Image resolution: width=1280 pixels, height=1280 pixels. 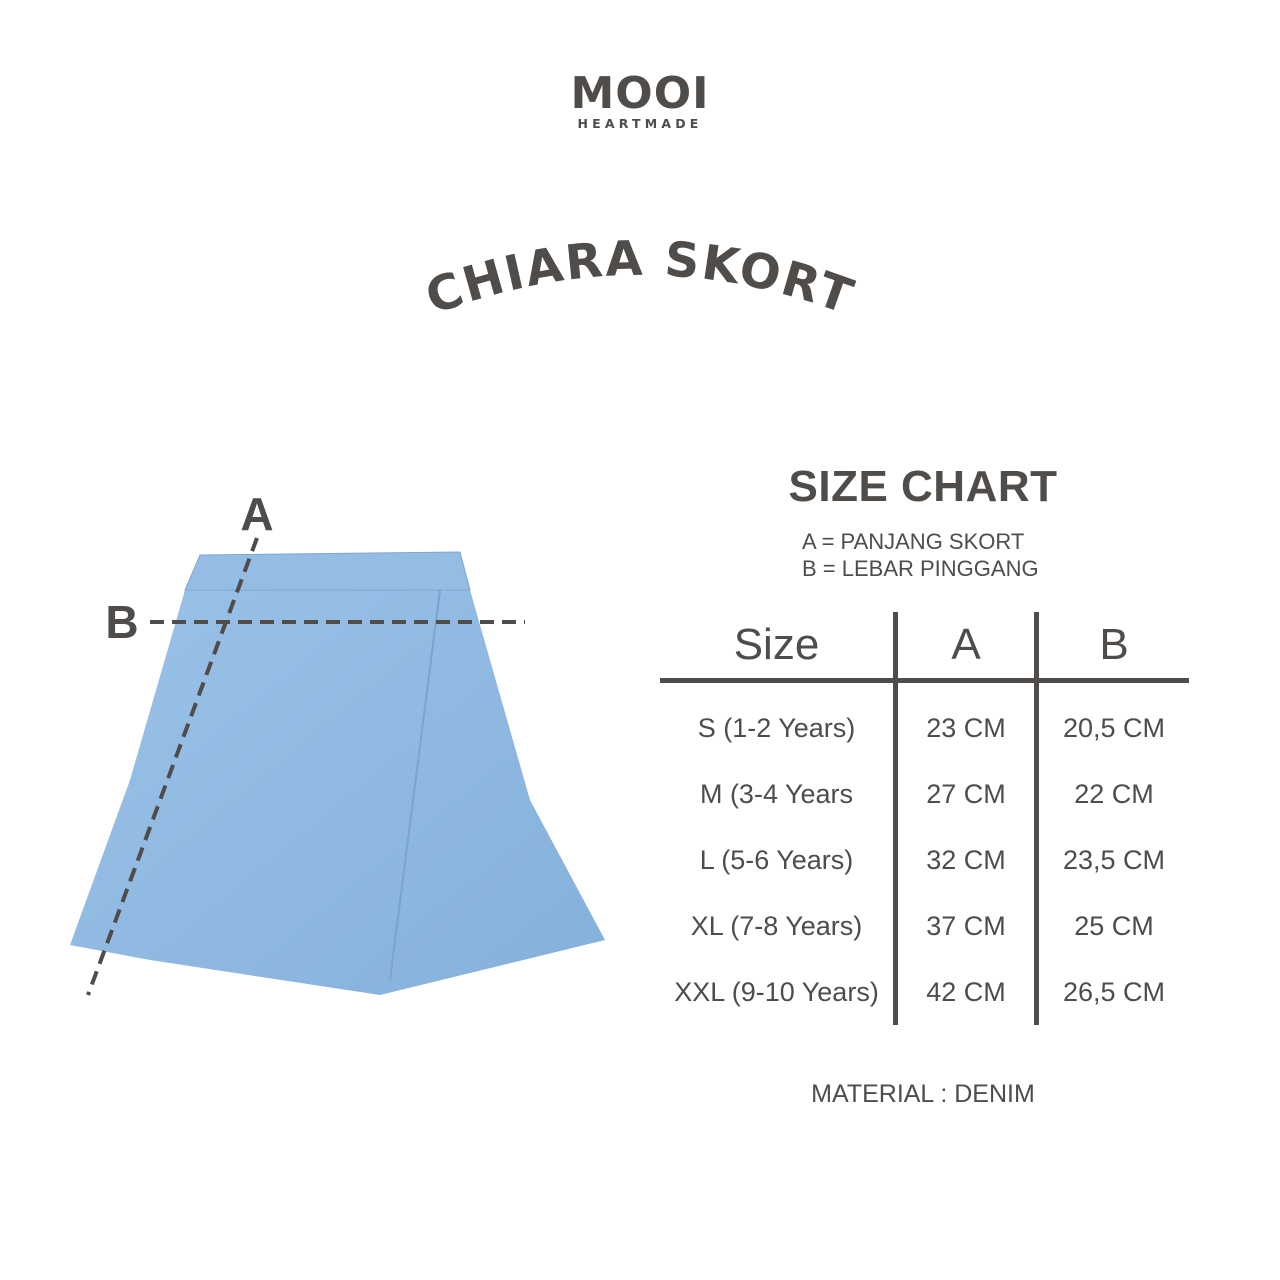 I want to click on table-row: XL (7-8 Years) 37 CM 25 CM, so click(x=924, y=926).